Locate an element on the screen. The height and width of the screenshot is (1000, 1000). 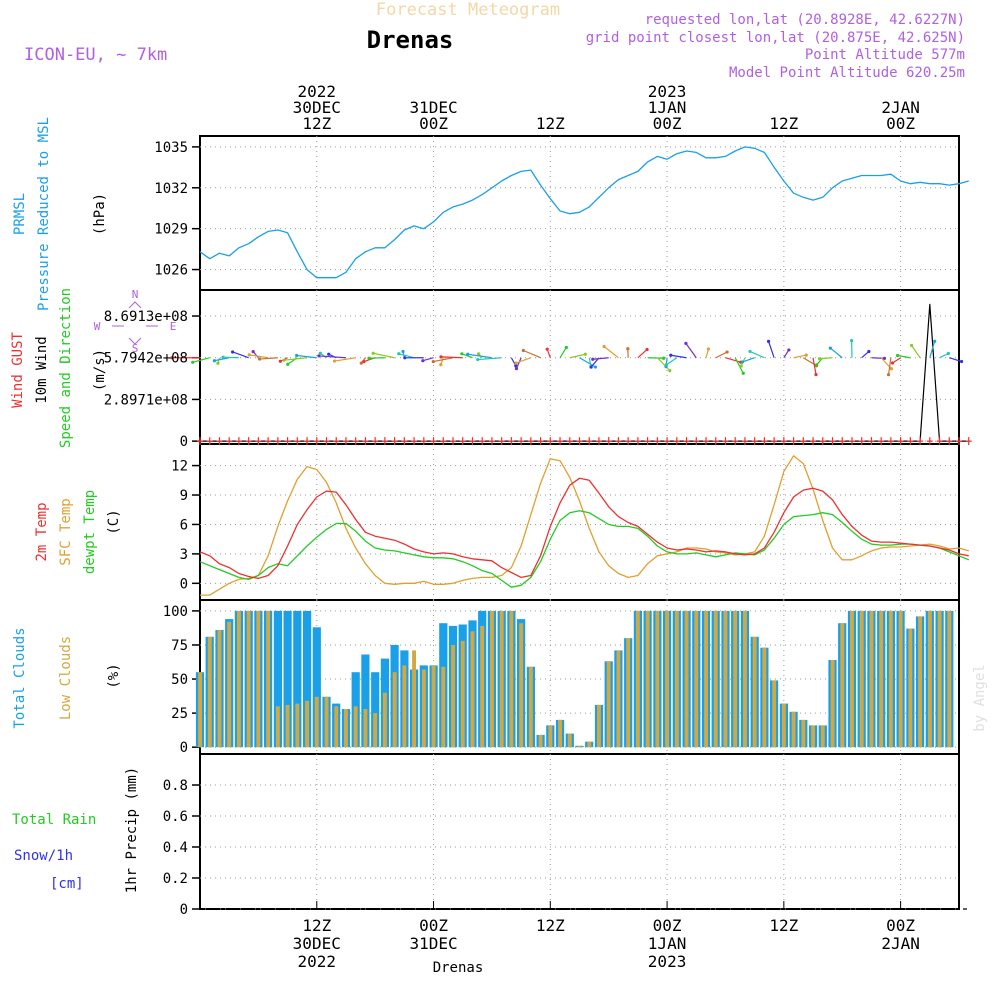
temperature-panel is located at coordinates (579, 522).